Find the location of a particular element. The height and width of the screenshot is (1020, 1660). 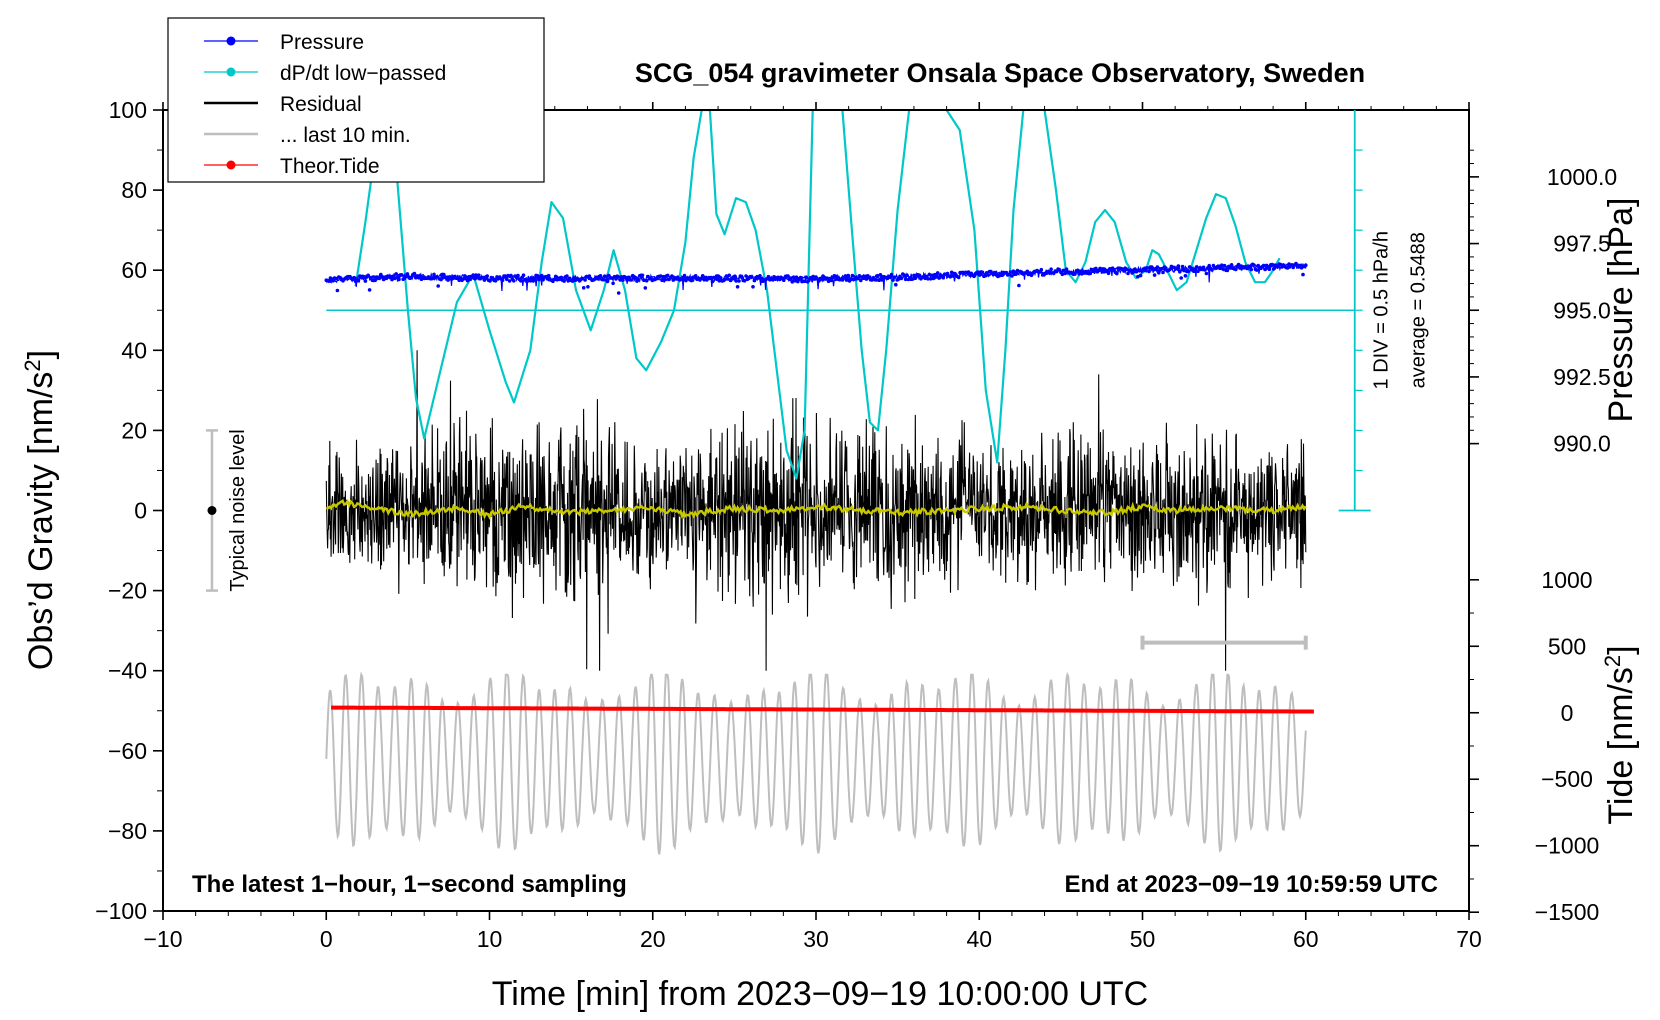

y-tick-label: 80 is located at coordinates (134, 190).